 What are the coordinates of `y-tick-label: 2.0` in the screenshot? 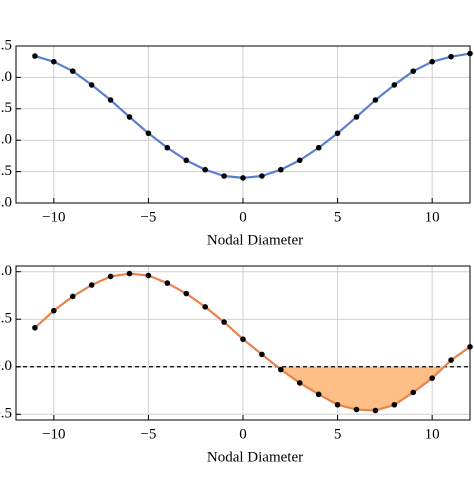 It's located at (6, 77).